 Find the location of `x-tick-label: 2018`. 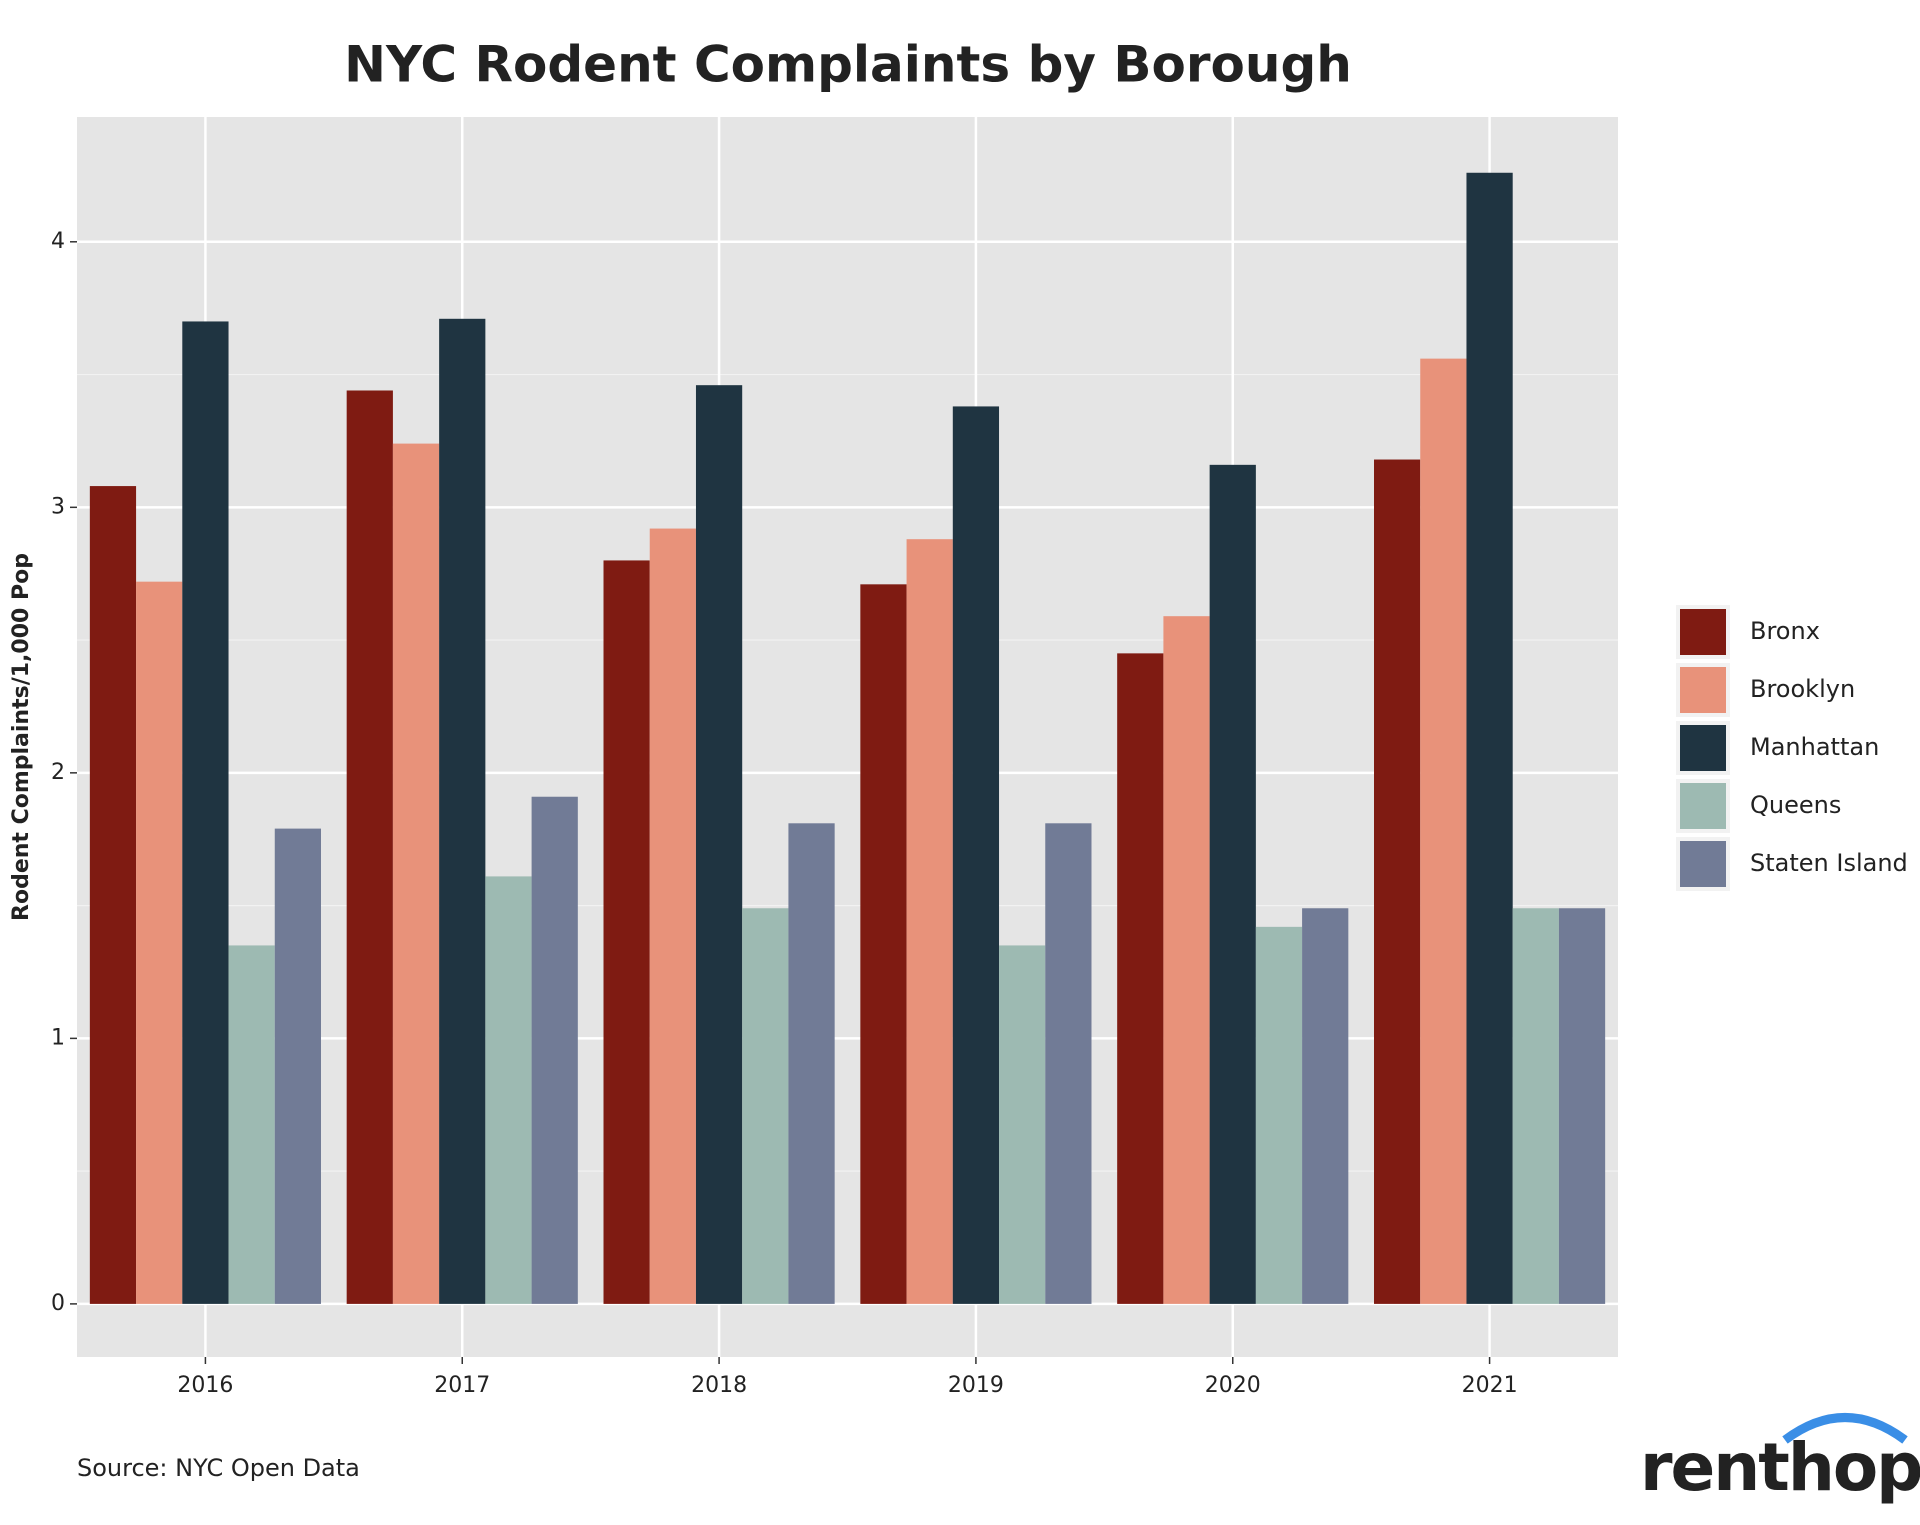

x-tick-label: 2018 is located at coordinates (719, 1385).